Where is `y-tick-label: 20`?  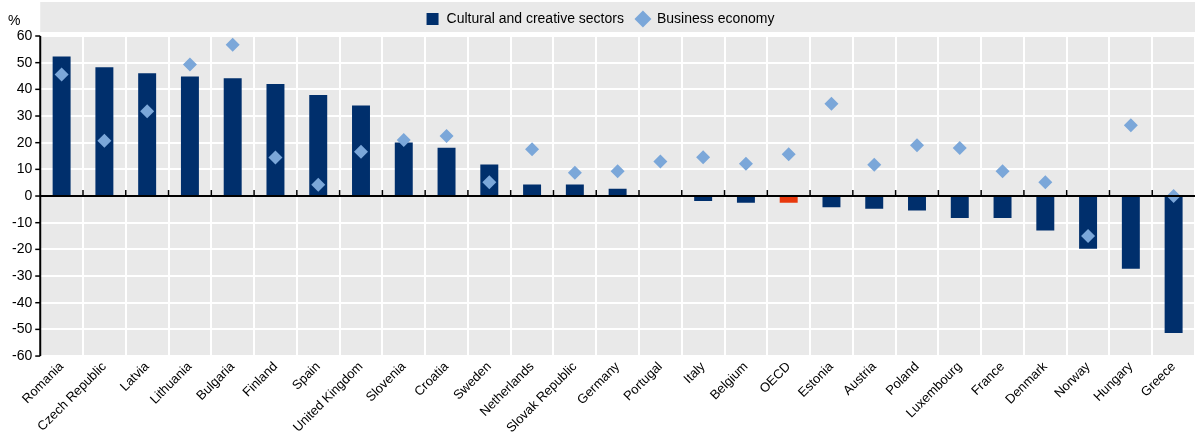 y-tick-label: 20 is located at coordinates (24, 141).